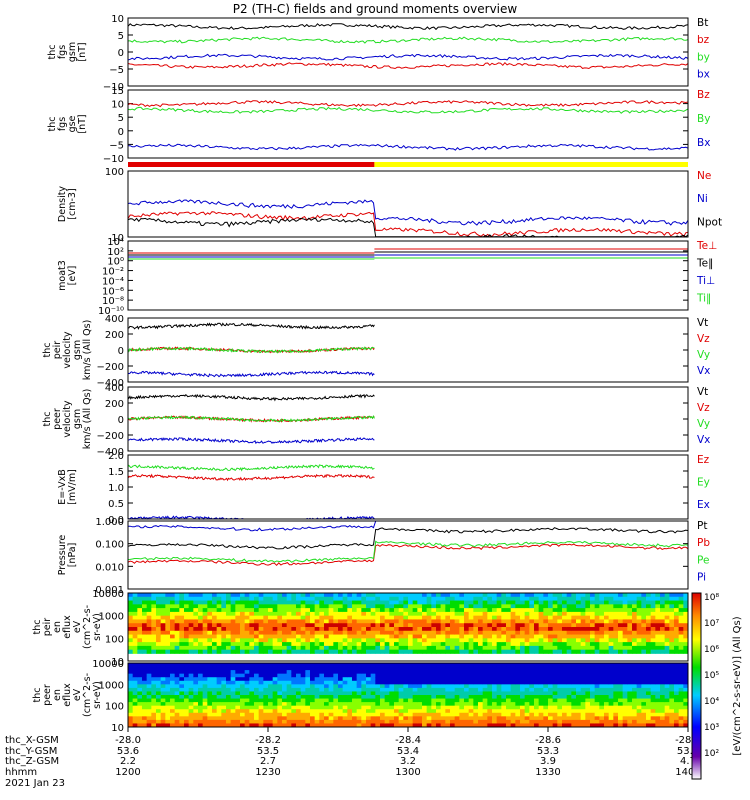  Describe the element at coordinates (696, 686) in the screenshot. I see `colorbar-strip` at that location.